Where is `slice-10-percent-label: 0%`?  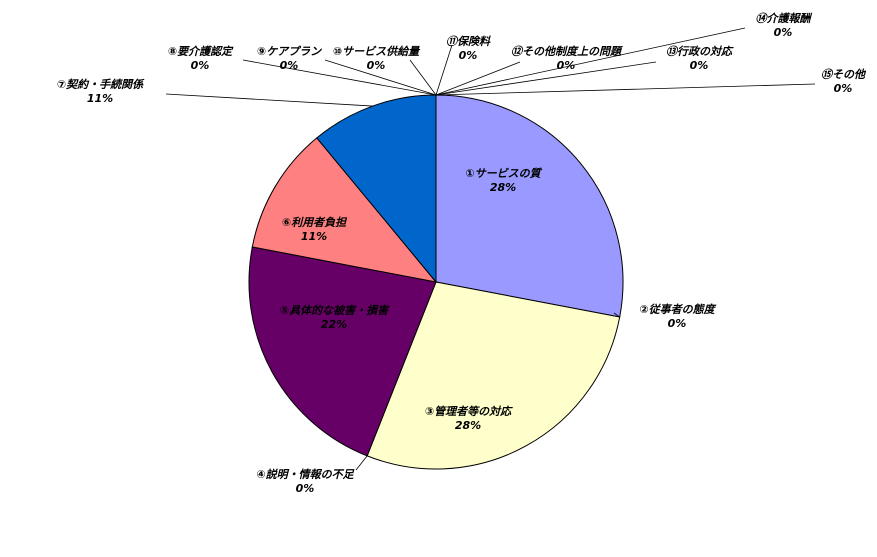 slice-10-percent-label: 0% is located at coordinates (376, 65).